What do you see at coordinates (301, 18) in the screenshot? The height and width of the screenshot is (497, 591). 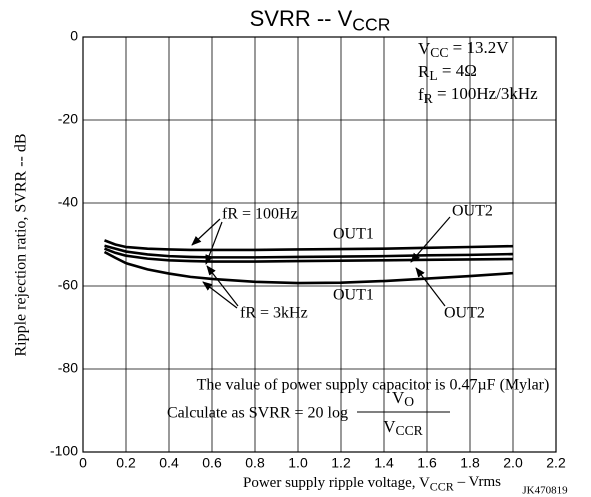 I see `text-part: SVRR -- V` at bounding box center [301, 18].